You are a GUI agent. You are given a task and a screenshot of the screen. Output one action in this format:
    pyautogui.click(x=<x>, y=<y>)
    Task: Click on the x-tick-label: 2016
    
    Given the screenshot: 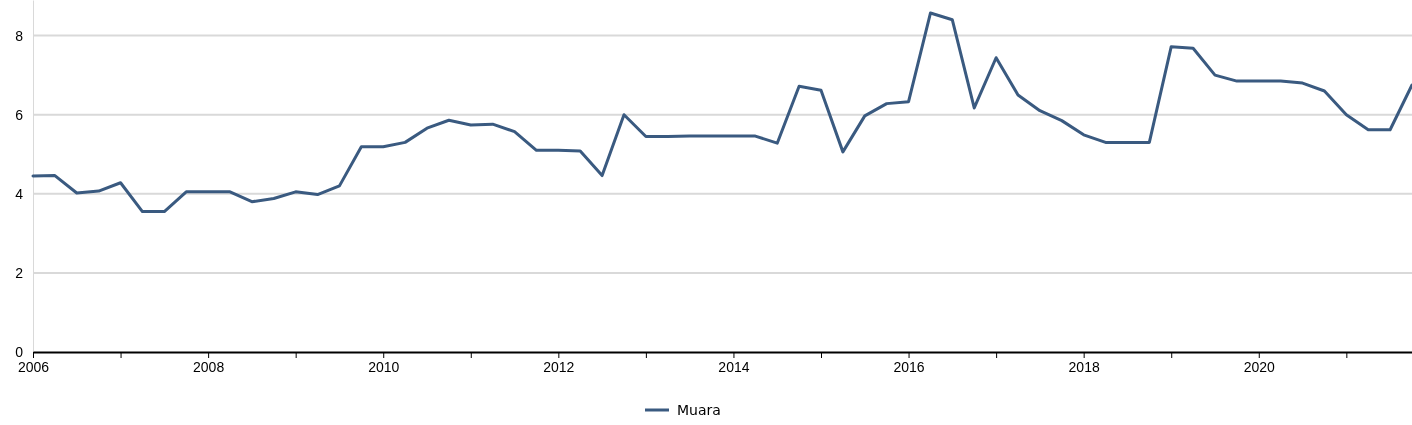 What is the action you would take?
    pyautogui.click(x=909, y=366)
    